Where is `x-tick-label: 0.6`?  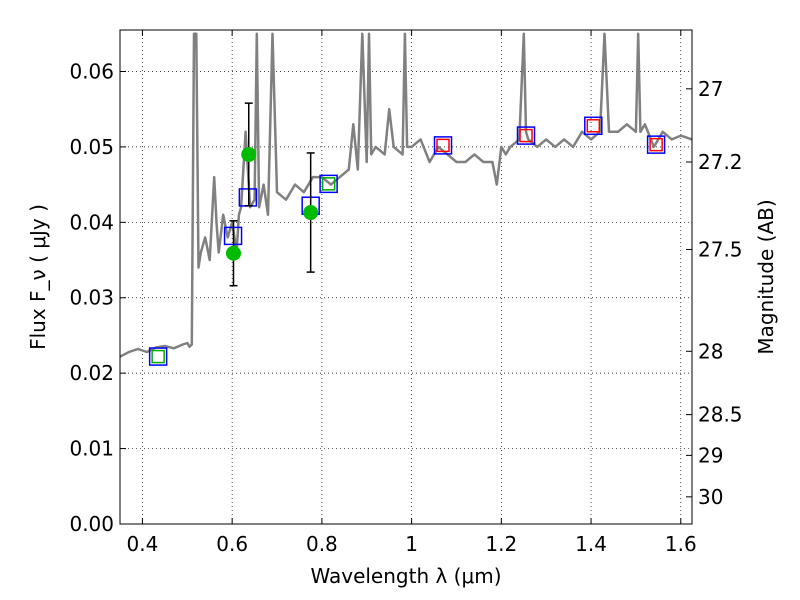 x-tick-label: 0.6 is located at coordinates (232, 544).